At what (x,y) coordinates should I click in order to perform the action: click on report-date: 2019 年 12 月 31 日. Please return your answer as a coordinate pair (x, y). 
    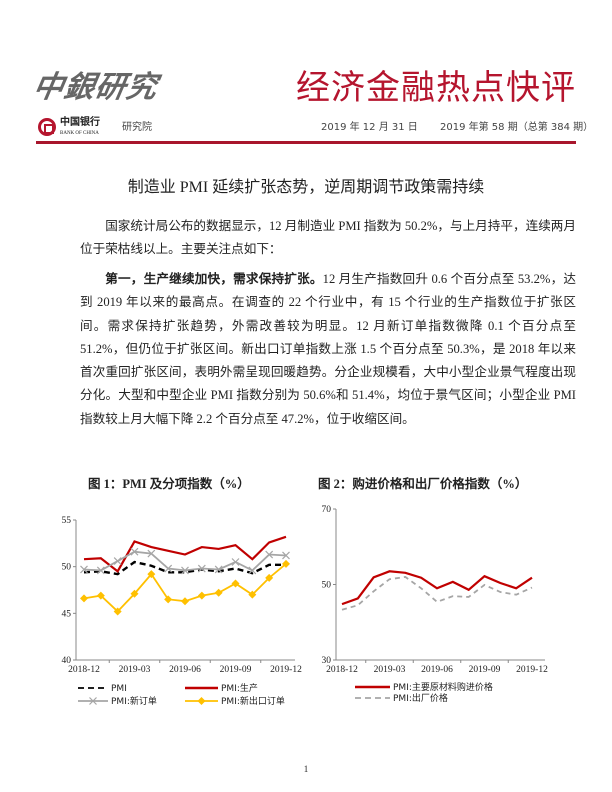
    Looking at the image, I should click on (369, 127).